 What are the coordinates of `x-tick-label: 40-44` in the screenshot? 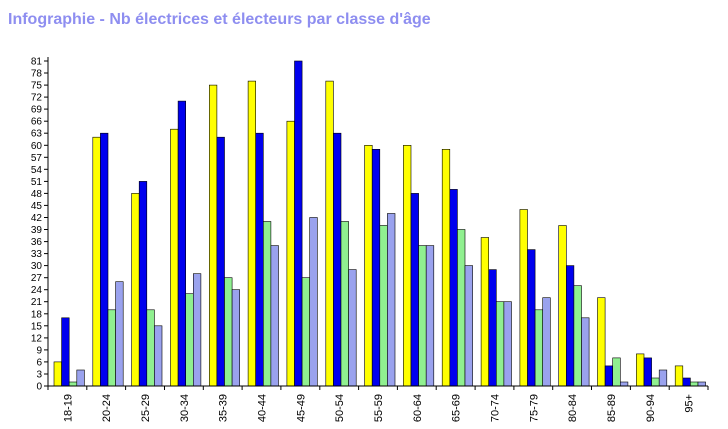 It's located at (263, 408).